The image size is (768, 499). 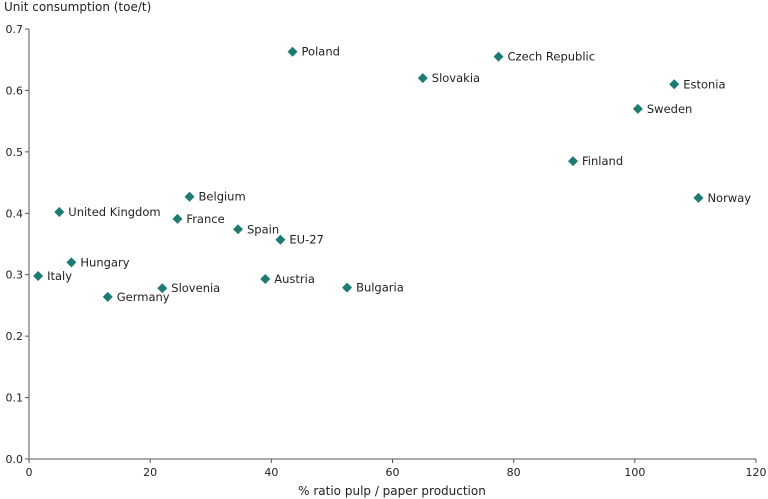 I want to click on y-tick-label: 0.0, so click(x=15, y=459).